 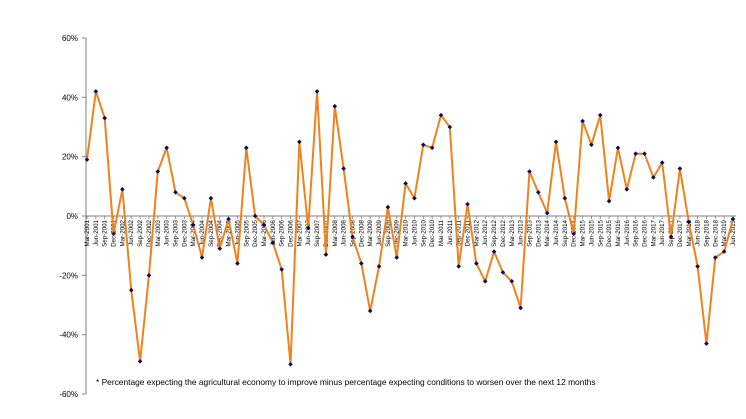 I want to click on x-tick-label: Dec-2005, so click(x=255, y=232).